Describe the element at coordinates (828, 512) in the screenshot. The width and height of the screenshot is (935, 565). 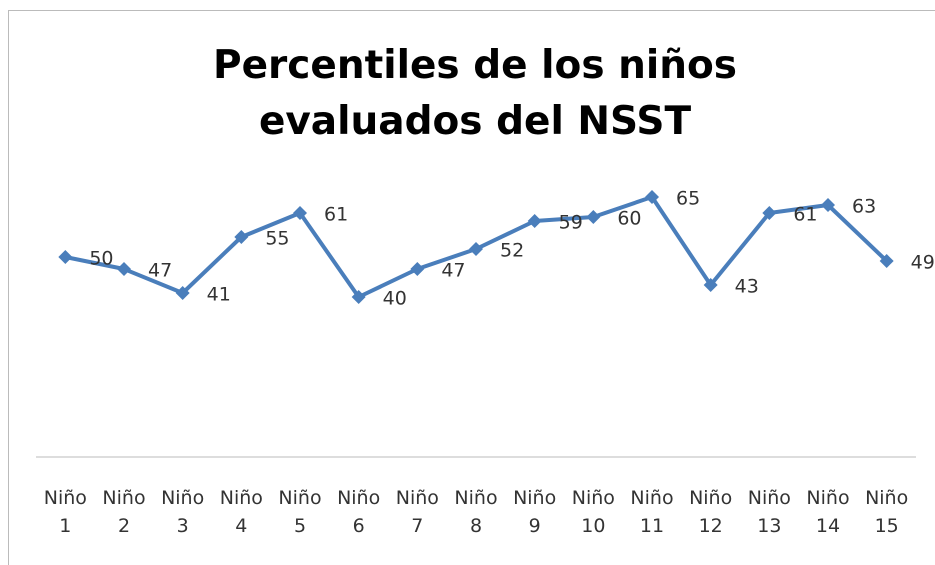
I see `x-tick-label: Niño 14` at that location.